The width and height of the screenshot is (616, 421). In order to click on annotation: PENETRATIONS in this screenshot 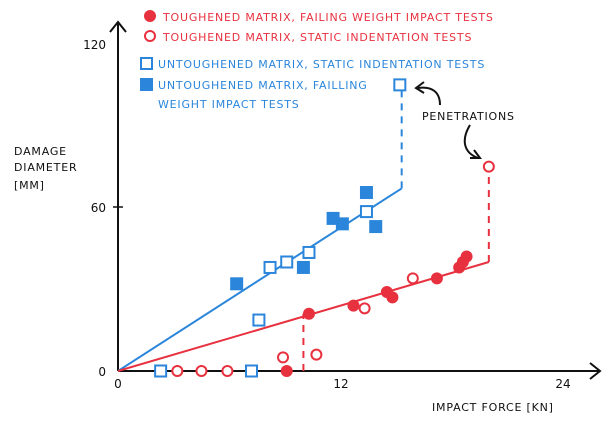, I will do `click(464, 120)`.